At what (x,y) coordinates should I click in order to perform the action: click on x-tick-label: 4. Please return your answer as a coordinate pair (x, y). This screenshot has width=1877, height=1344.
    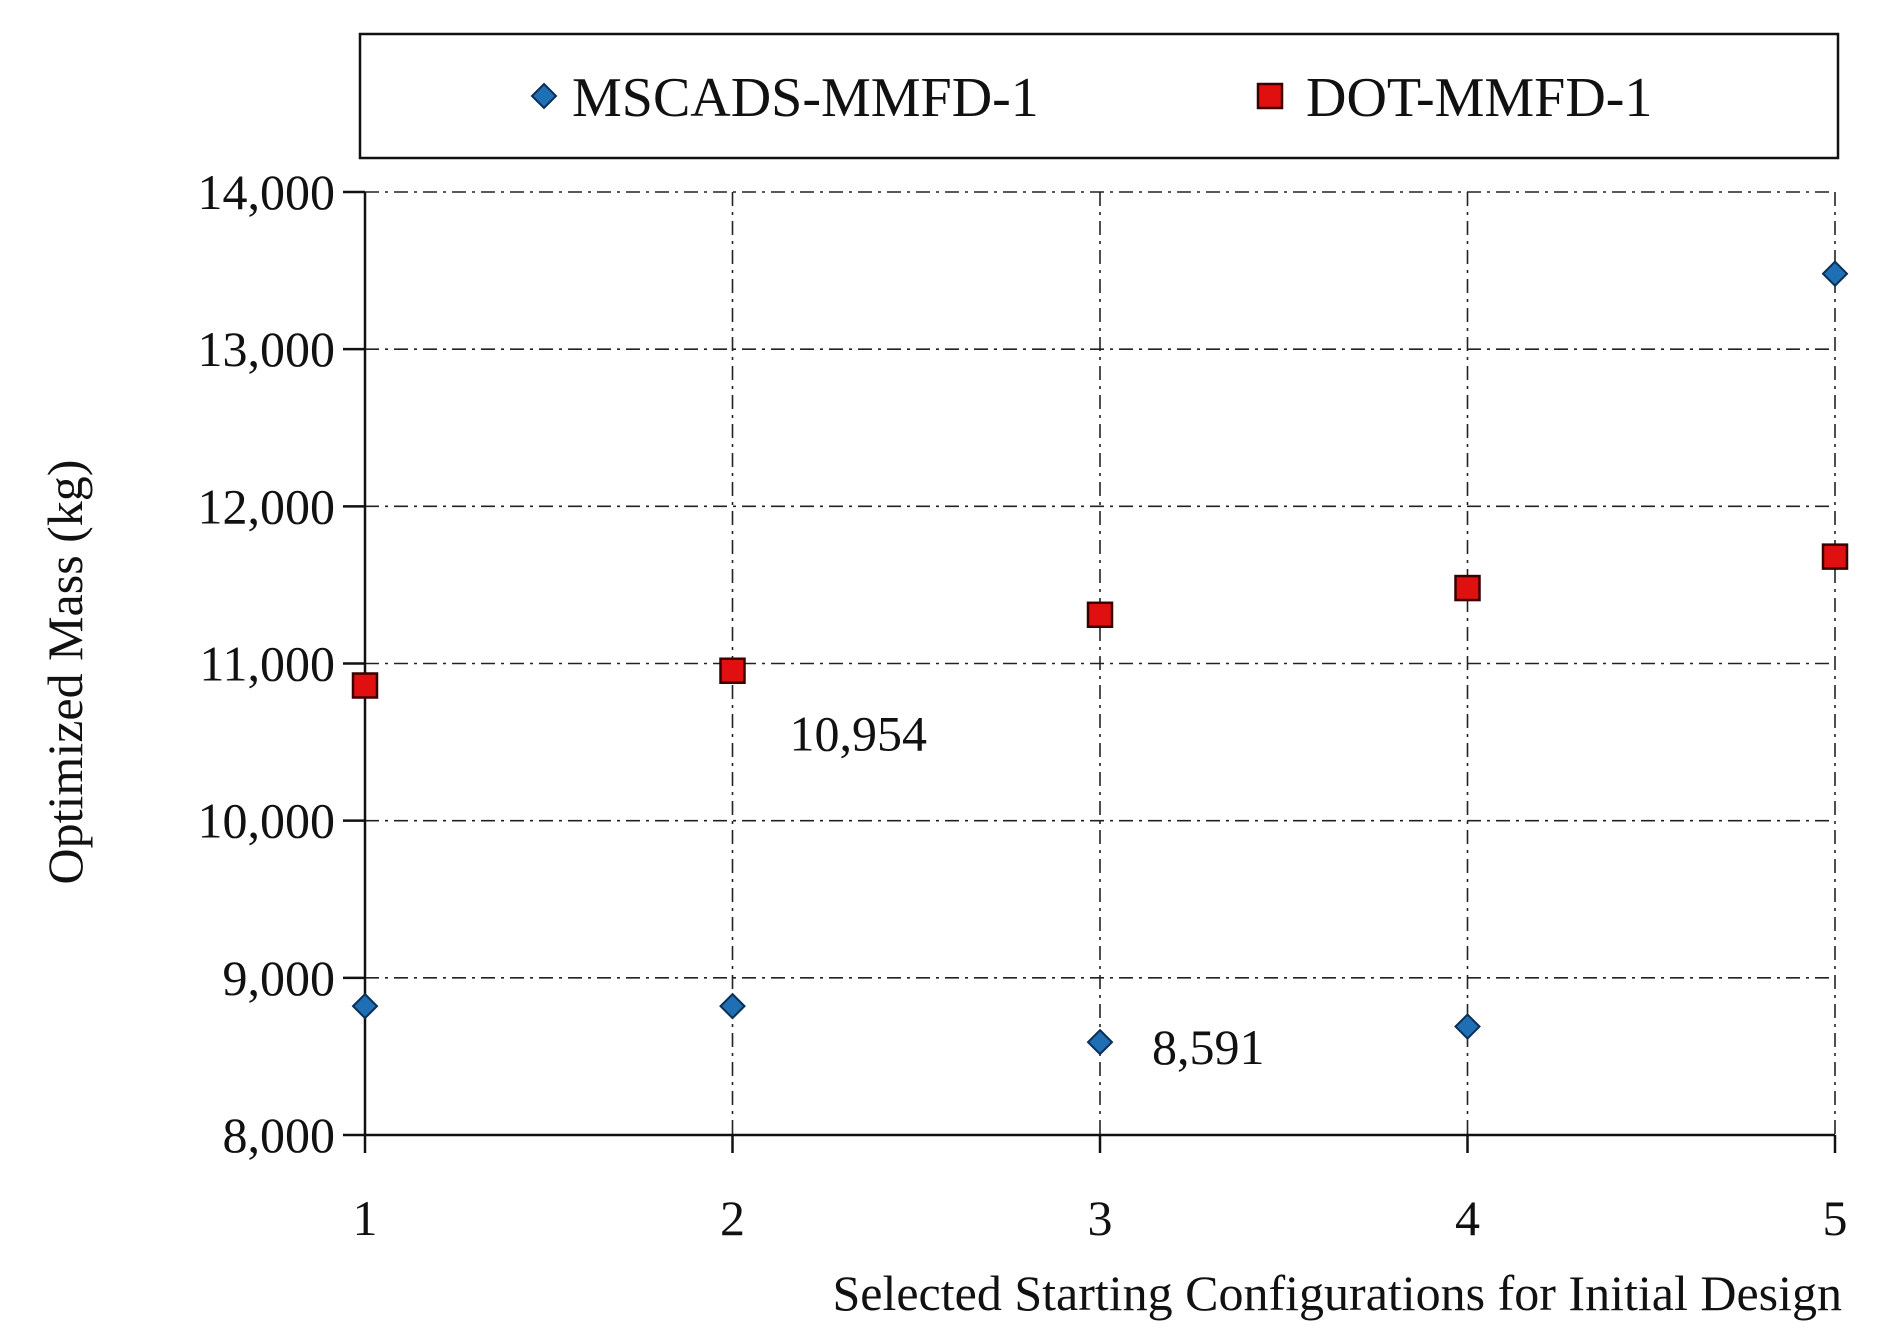
    Looking at the image, I should click on (1467, 1218).